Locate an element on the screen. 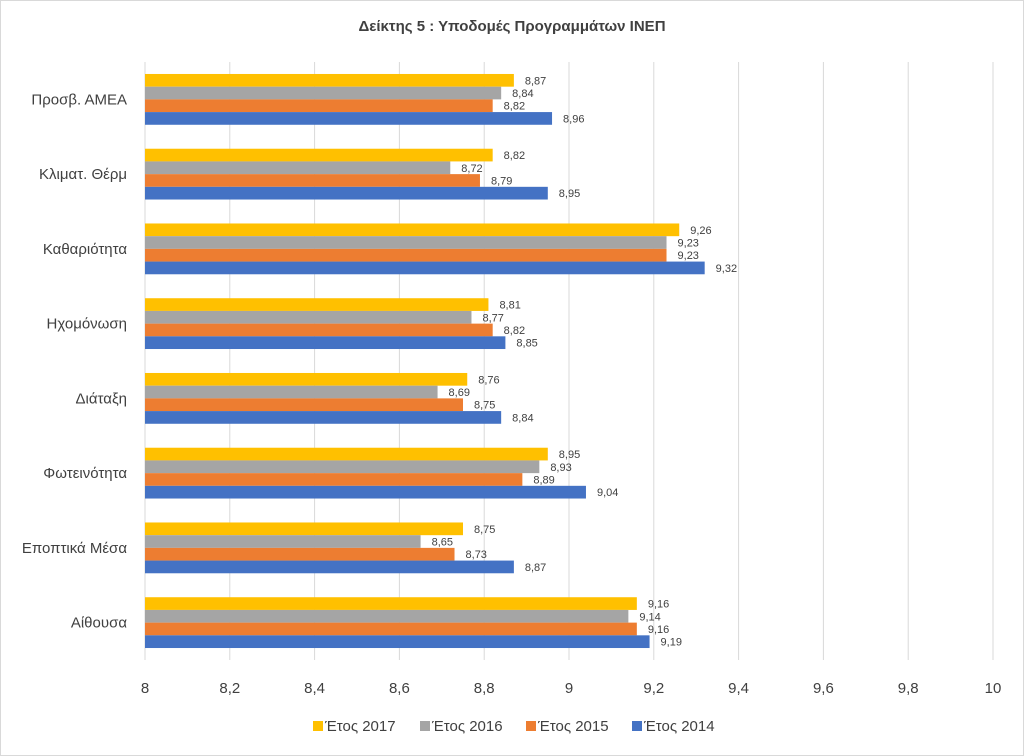  data-label: 9,04 is located at coordinates (607, 493).